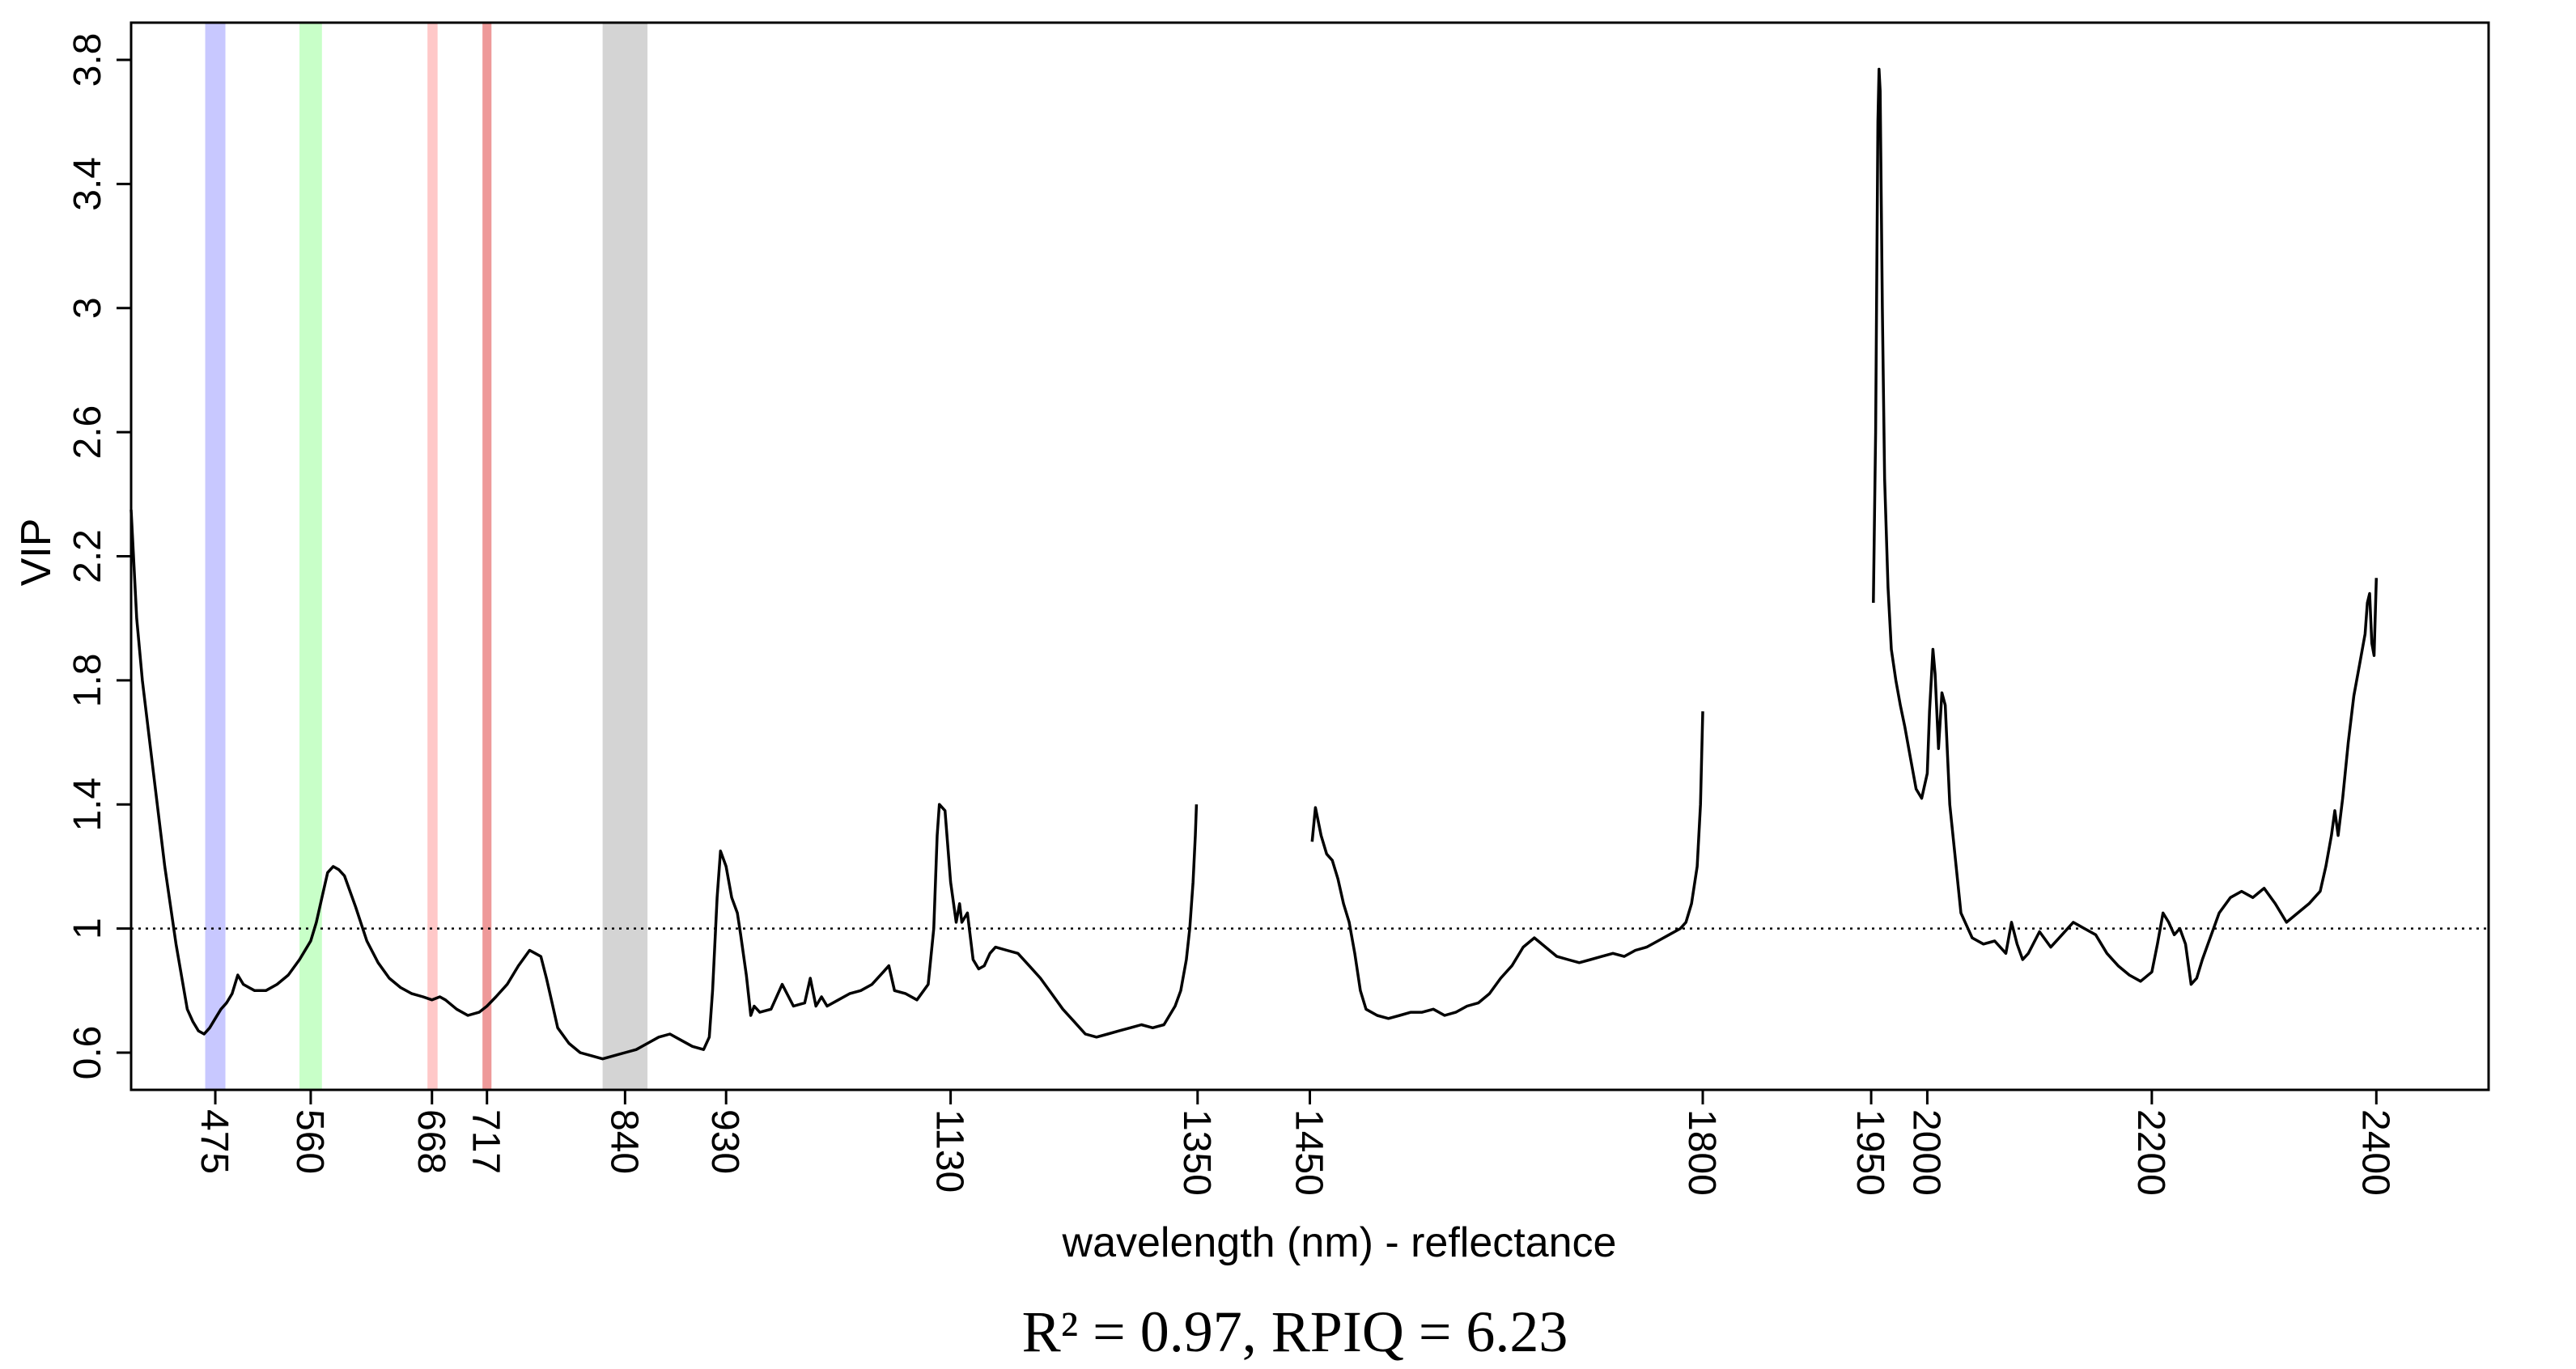 The image size is (2576, 1369). Describe the element at coordinates (36, 553) in the screenshot. I see `y-axis-title: VIP` at that location.